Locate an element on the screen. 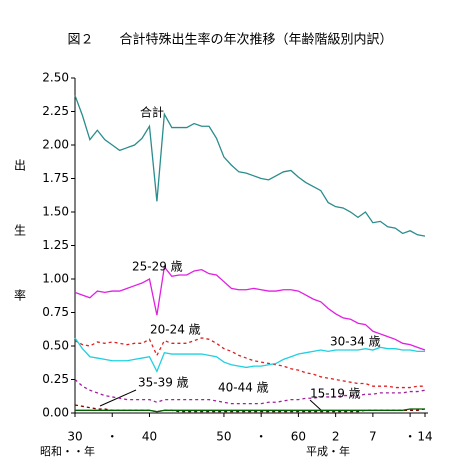 This screenshot has width=460, height=469. x-tick-label: 50 is located at coordinates (223, 437).